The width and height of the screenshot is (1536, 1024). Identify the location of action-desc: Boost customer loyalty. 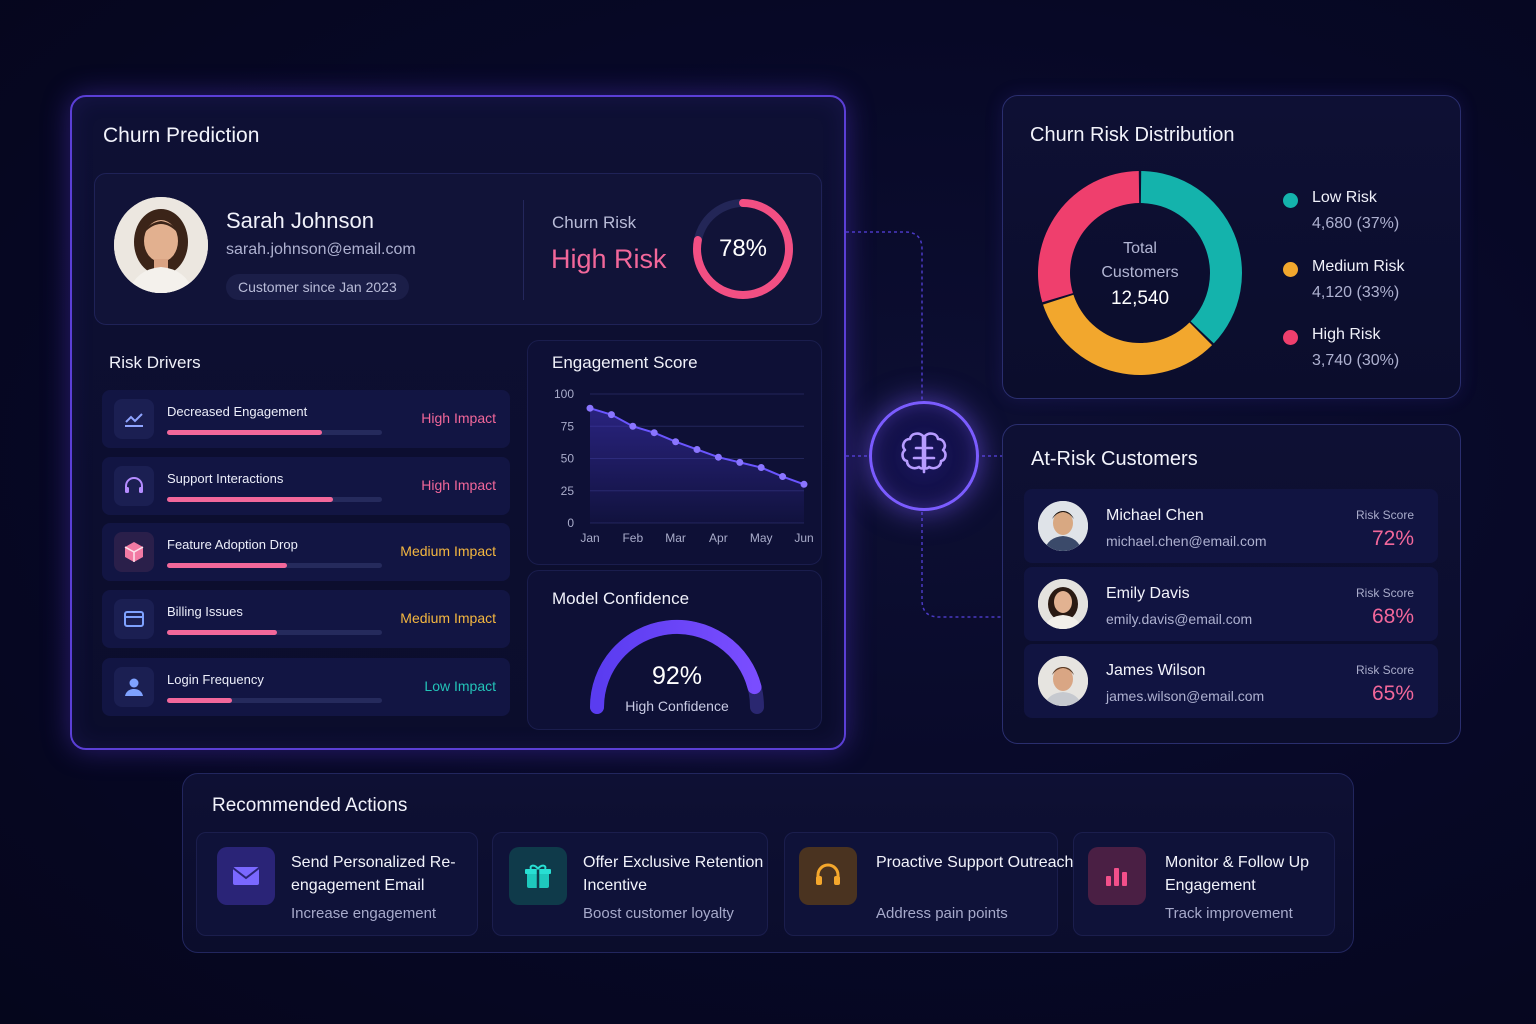
(658, 913).